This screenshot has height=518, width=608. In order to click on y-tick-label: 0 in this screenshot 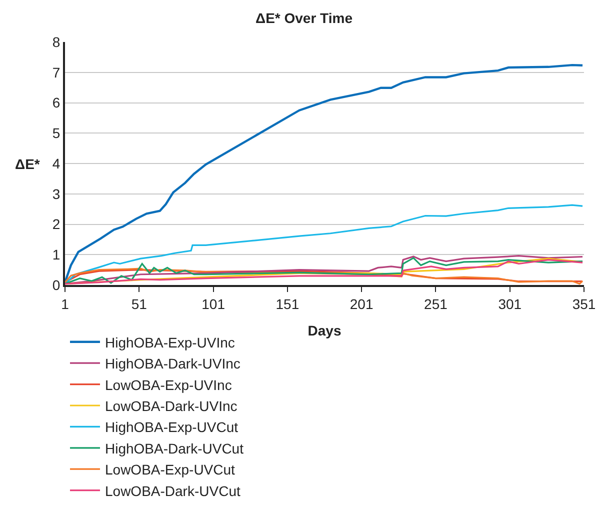, I will do `click(56, 284)`.